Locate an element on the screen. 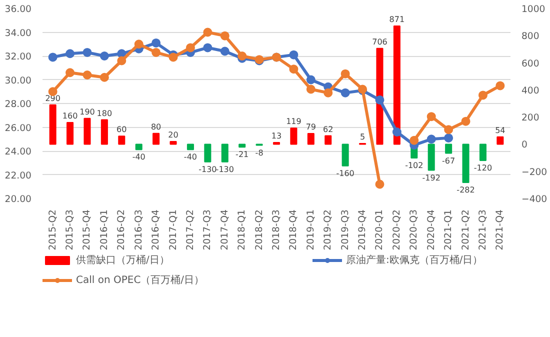  data-label: 60 is located at coordinates (121, 129).